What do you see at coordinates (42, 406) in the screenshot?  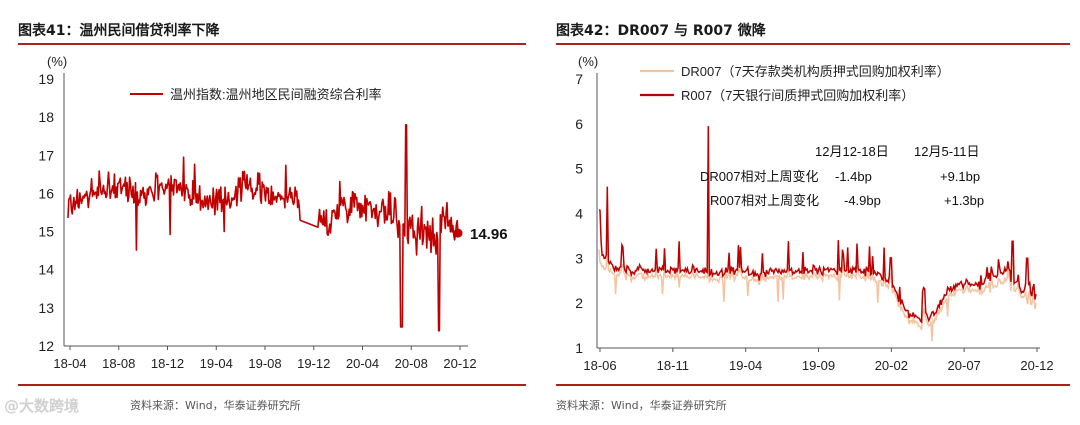 I see `watermark: @大数跨境` at bounding box center [42, 406].